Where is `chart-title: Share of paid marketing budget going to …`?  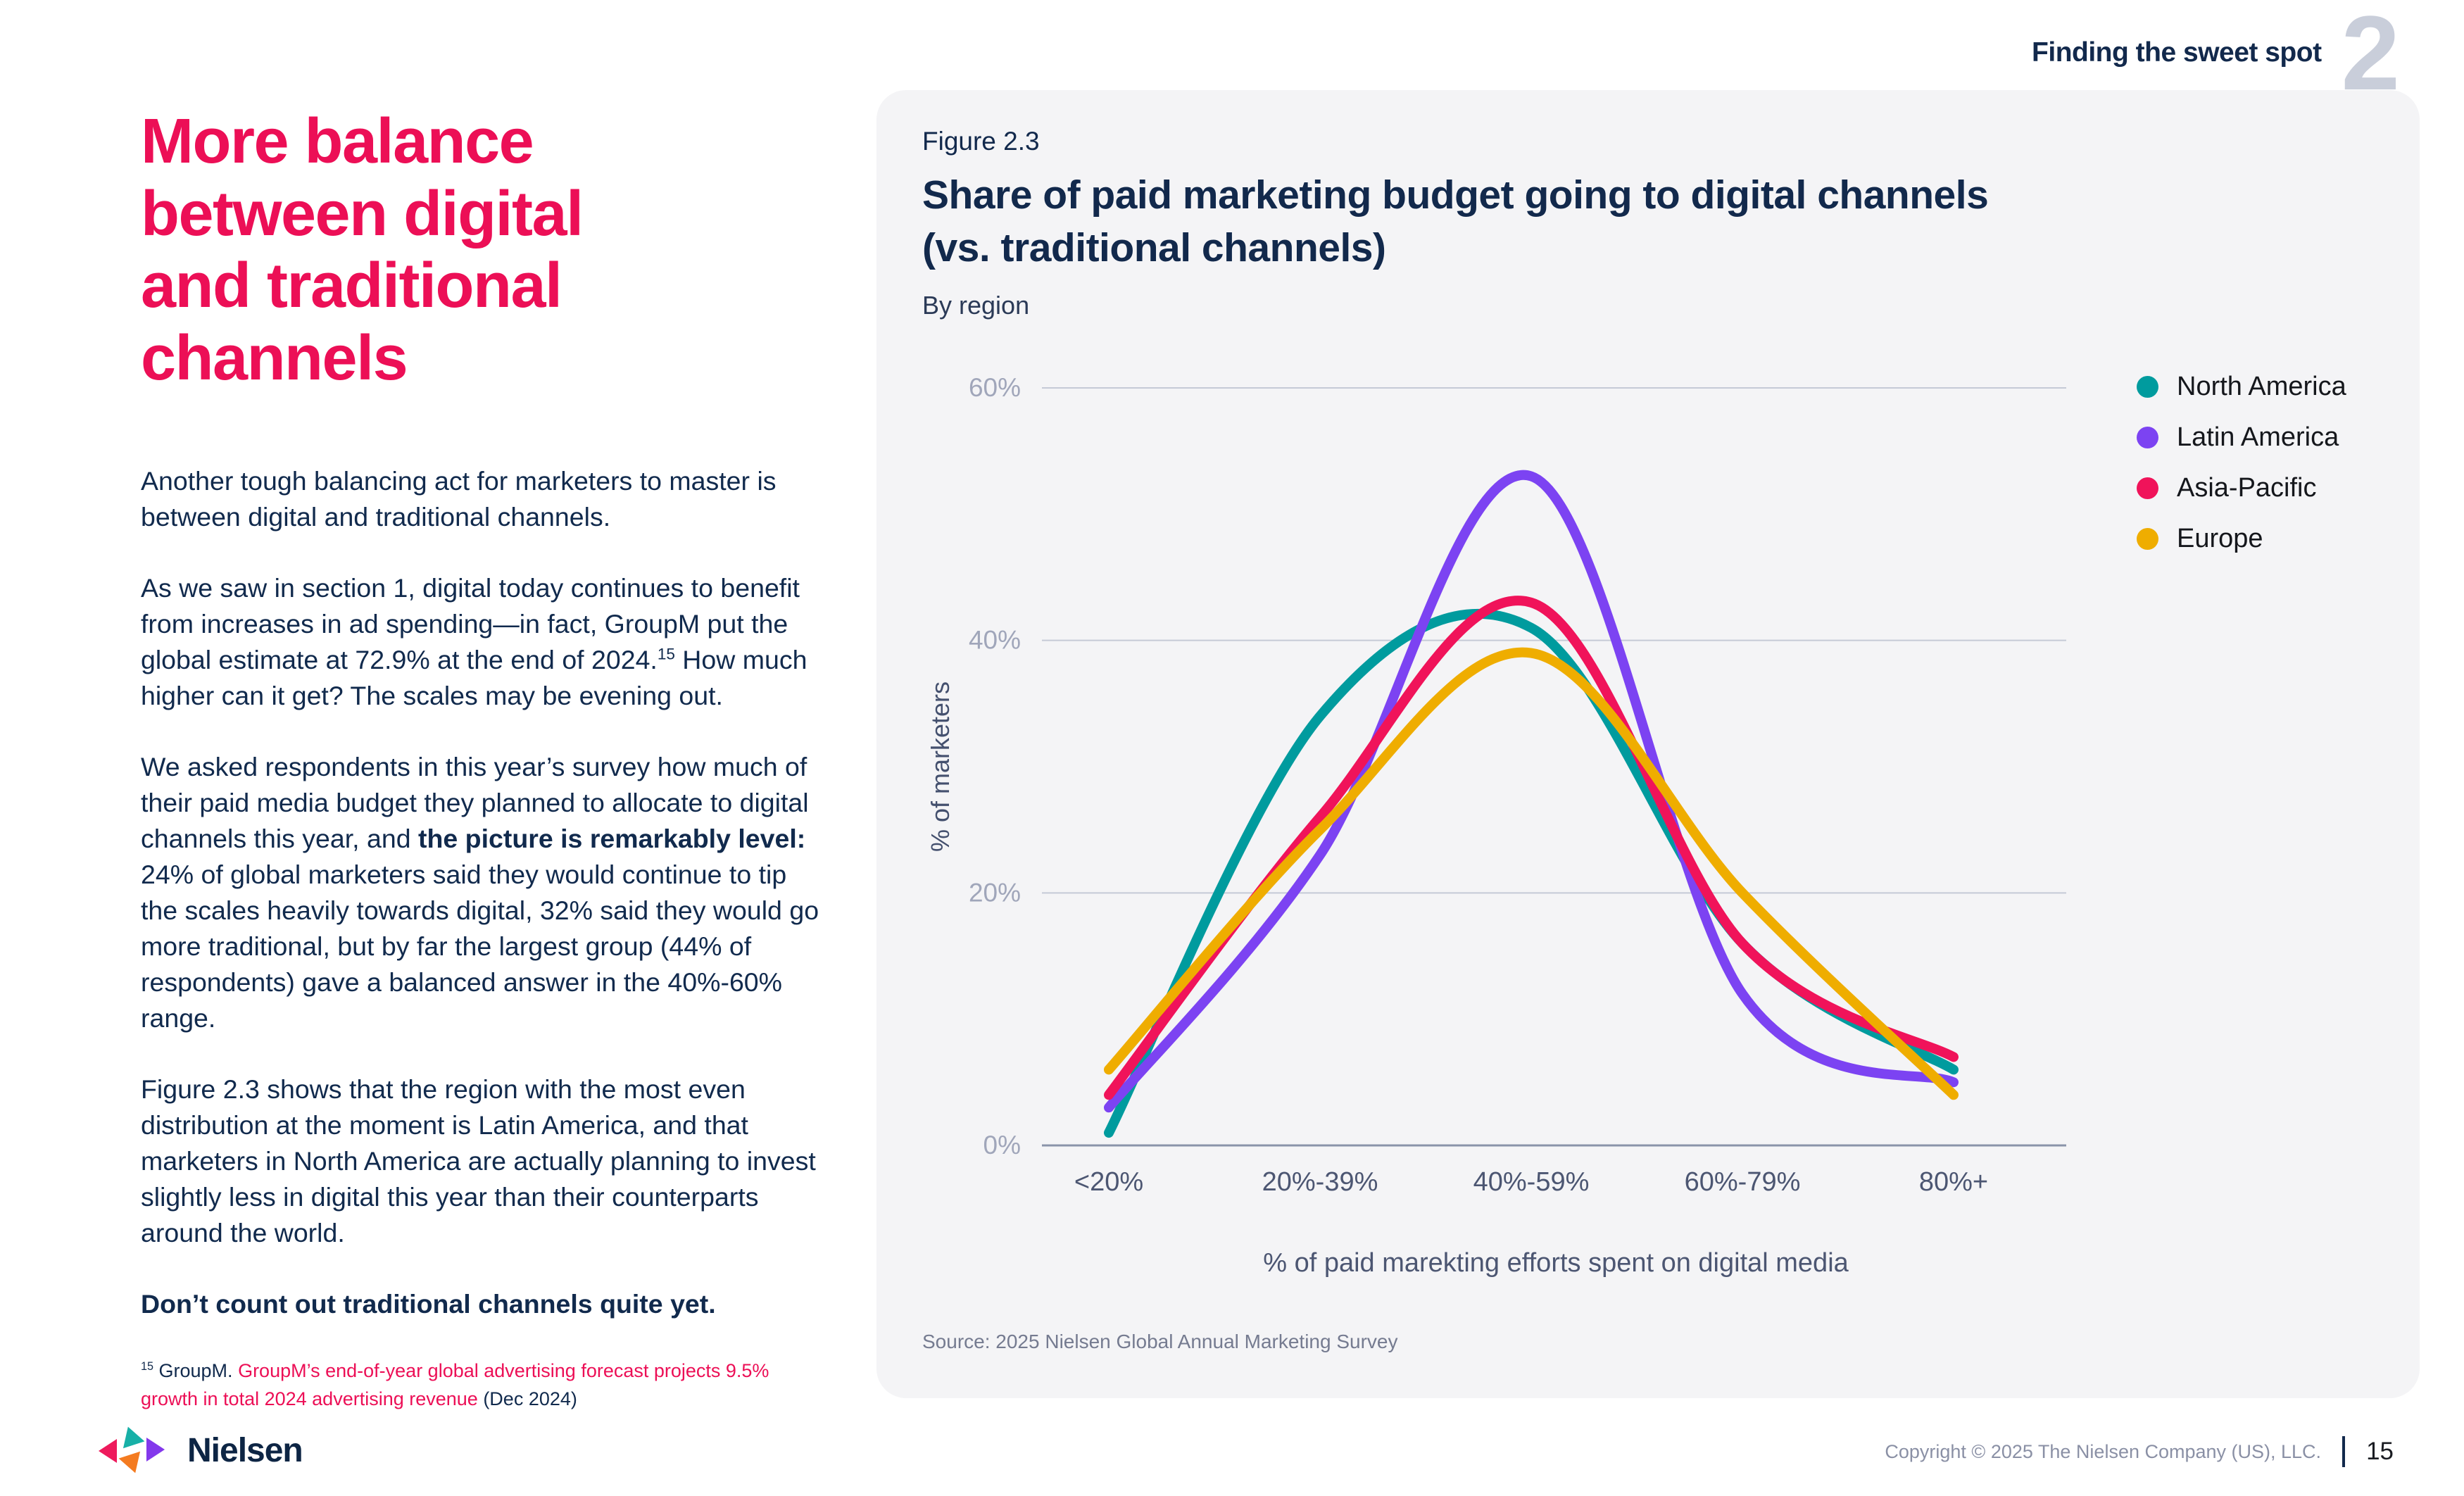 chart-title: Share of paid marketing budget going to … is located at coordinates (1455, 221).